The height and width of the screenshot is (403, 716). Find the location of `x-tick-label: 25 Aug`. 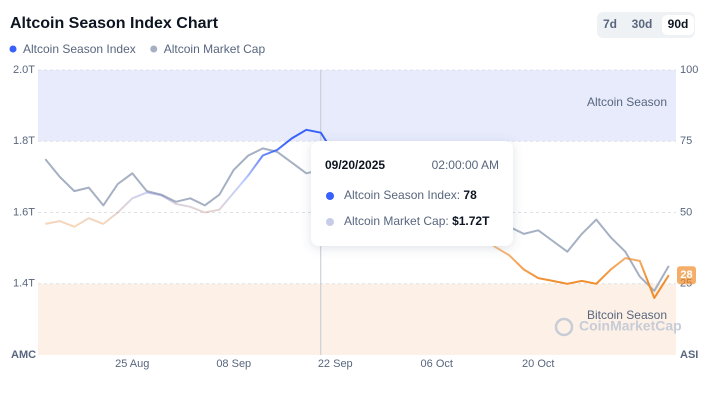

x-tick-label: 25 Aug is located at coordinates (132, 364).